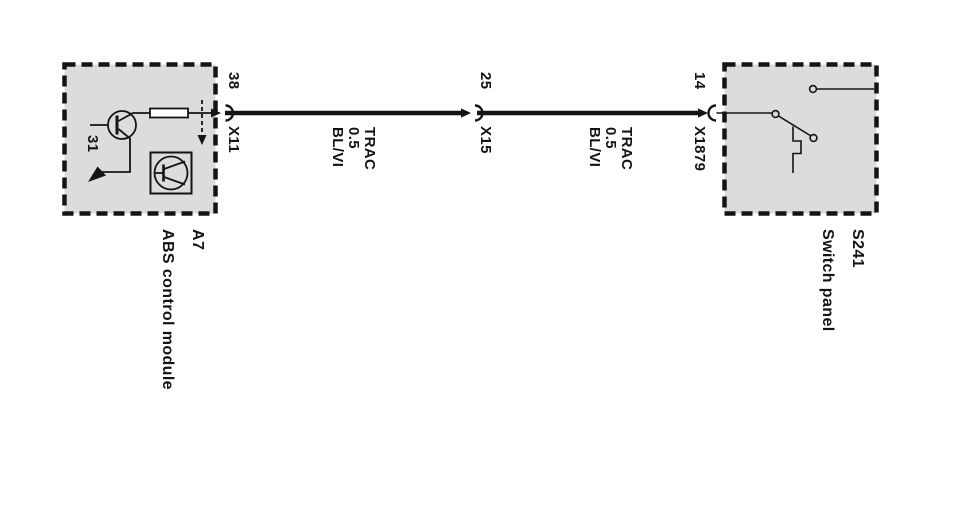 This screenshot has height=511, width=962. Describe the element at coordinates (171, 173) in the screenshot. I see `motor-icon` at that location.